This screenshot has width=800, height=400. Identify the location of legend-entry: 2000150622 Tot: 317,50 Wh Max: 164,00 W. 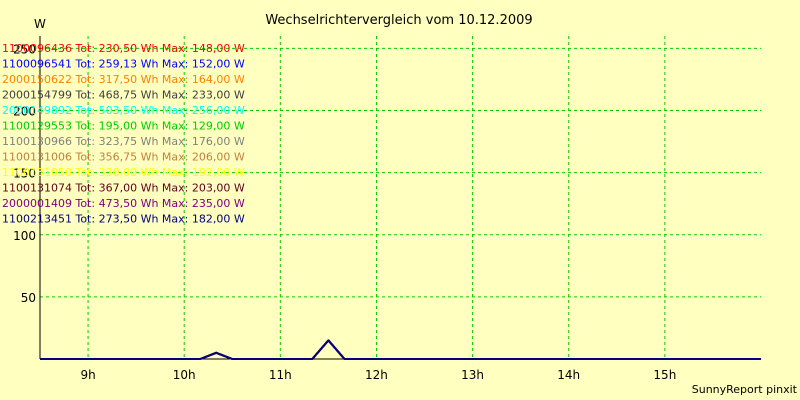
(123, 79).